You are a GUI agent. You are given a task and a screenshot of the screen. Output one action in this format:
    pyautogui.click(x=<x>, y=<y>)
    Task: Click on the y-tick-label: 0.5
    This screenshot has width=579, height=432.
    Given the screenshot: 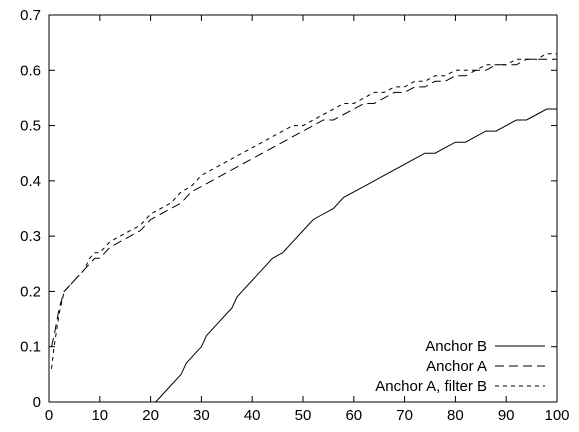 What is the action you would take?
    pyautogui.click(x=30, y=126)
    